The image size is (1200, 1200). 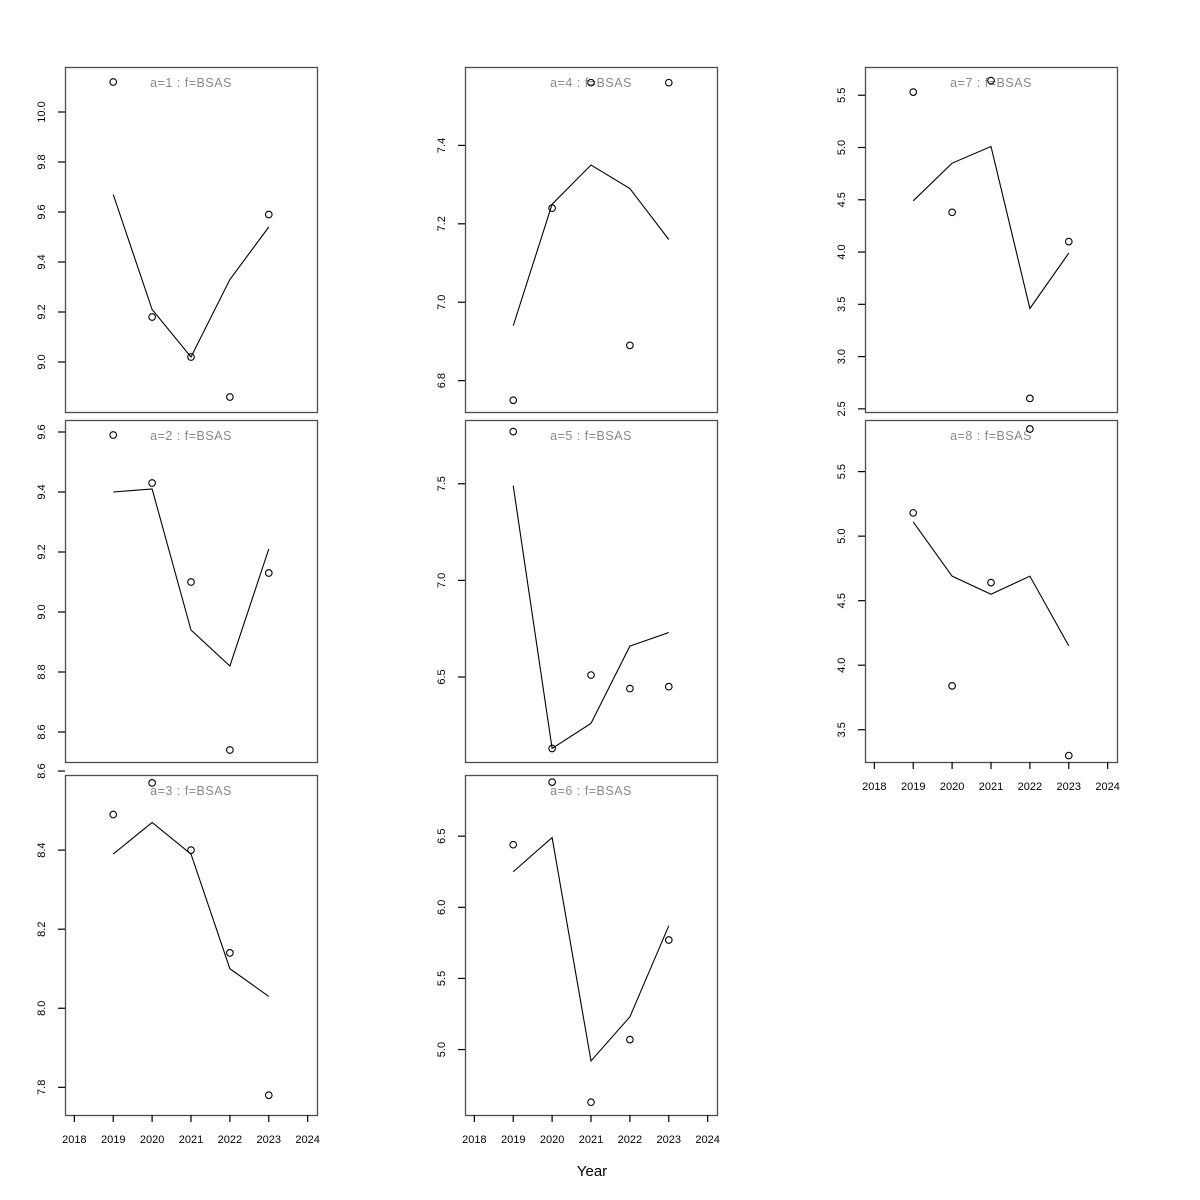 I want to click on data-point-a6-2019, so click(x=513, y=844).